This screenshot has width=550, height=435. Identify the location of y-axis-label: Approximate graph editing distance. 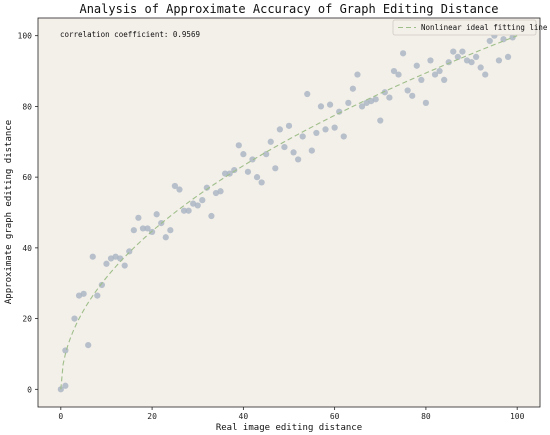
(9, 212).